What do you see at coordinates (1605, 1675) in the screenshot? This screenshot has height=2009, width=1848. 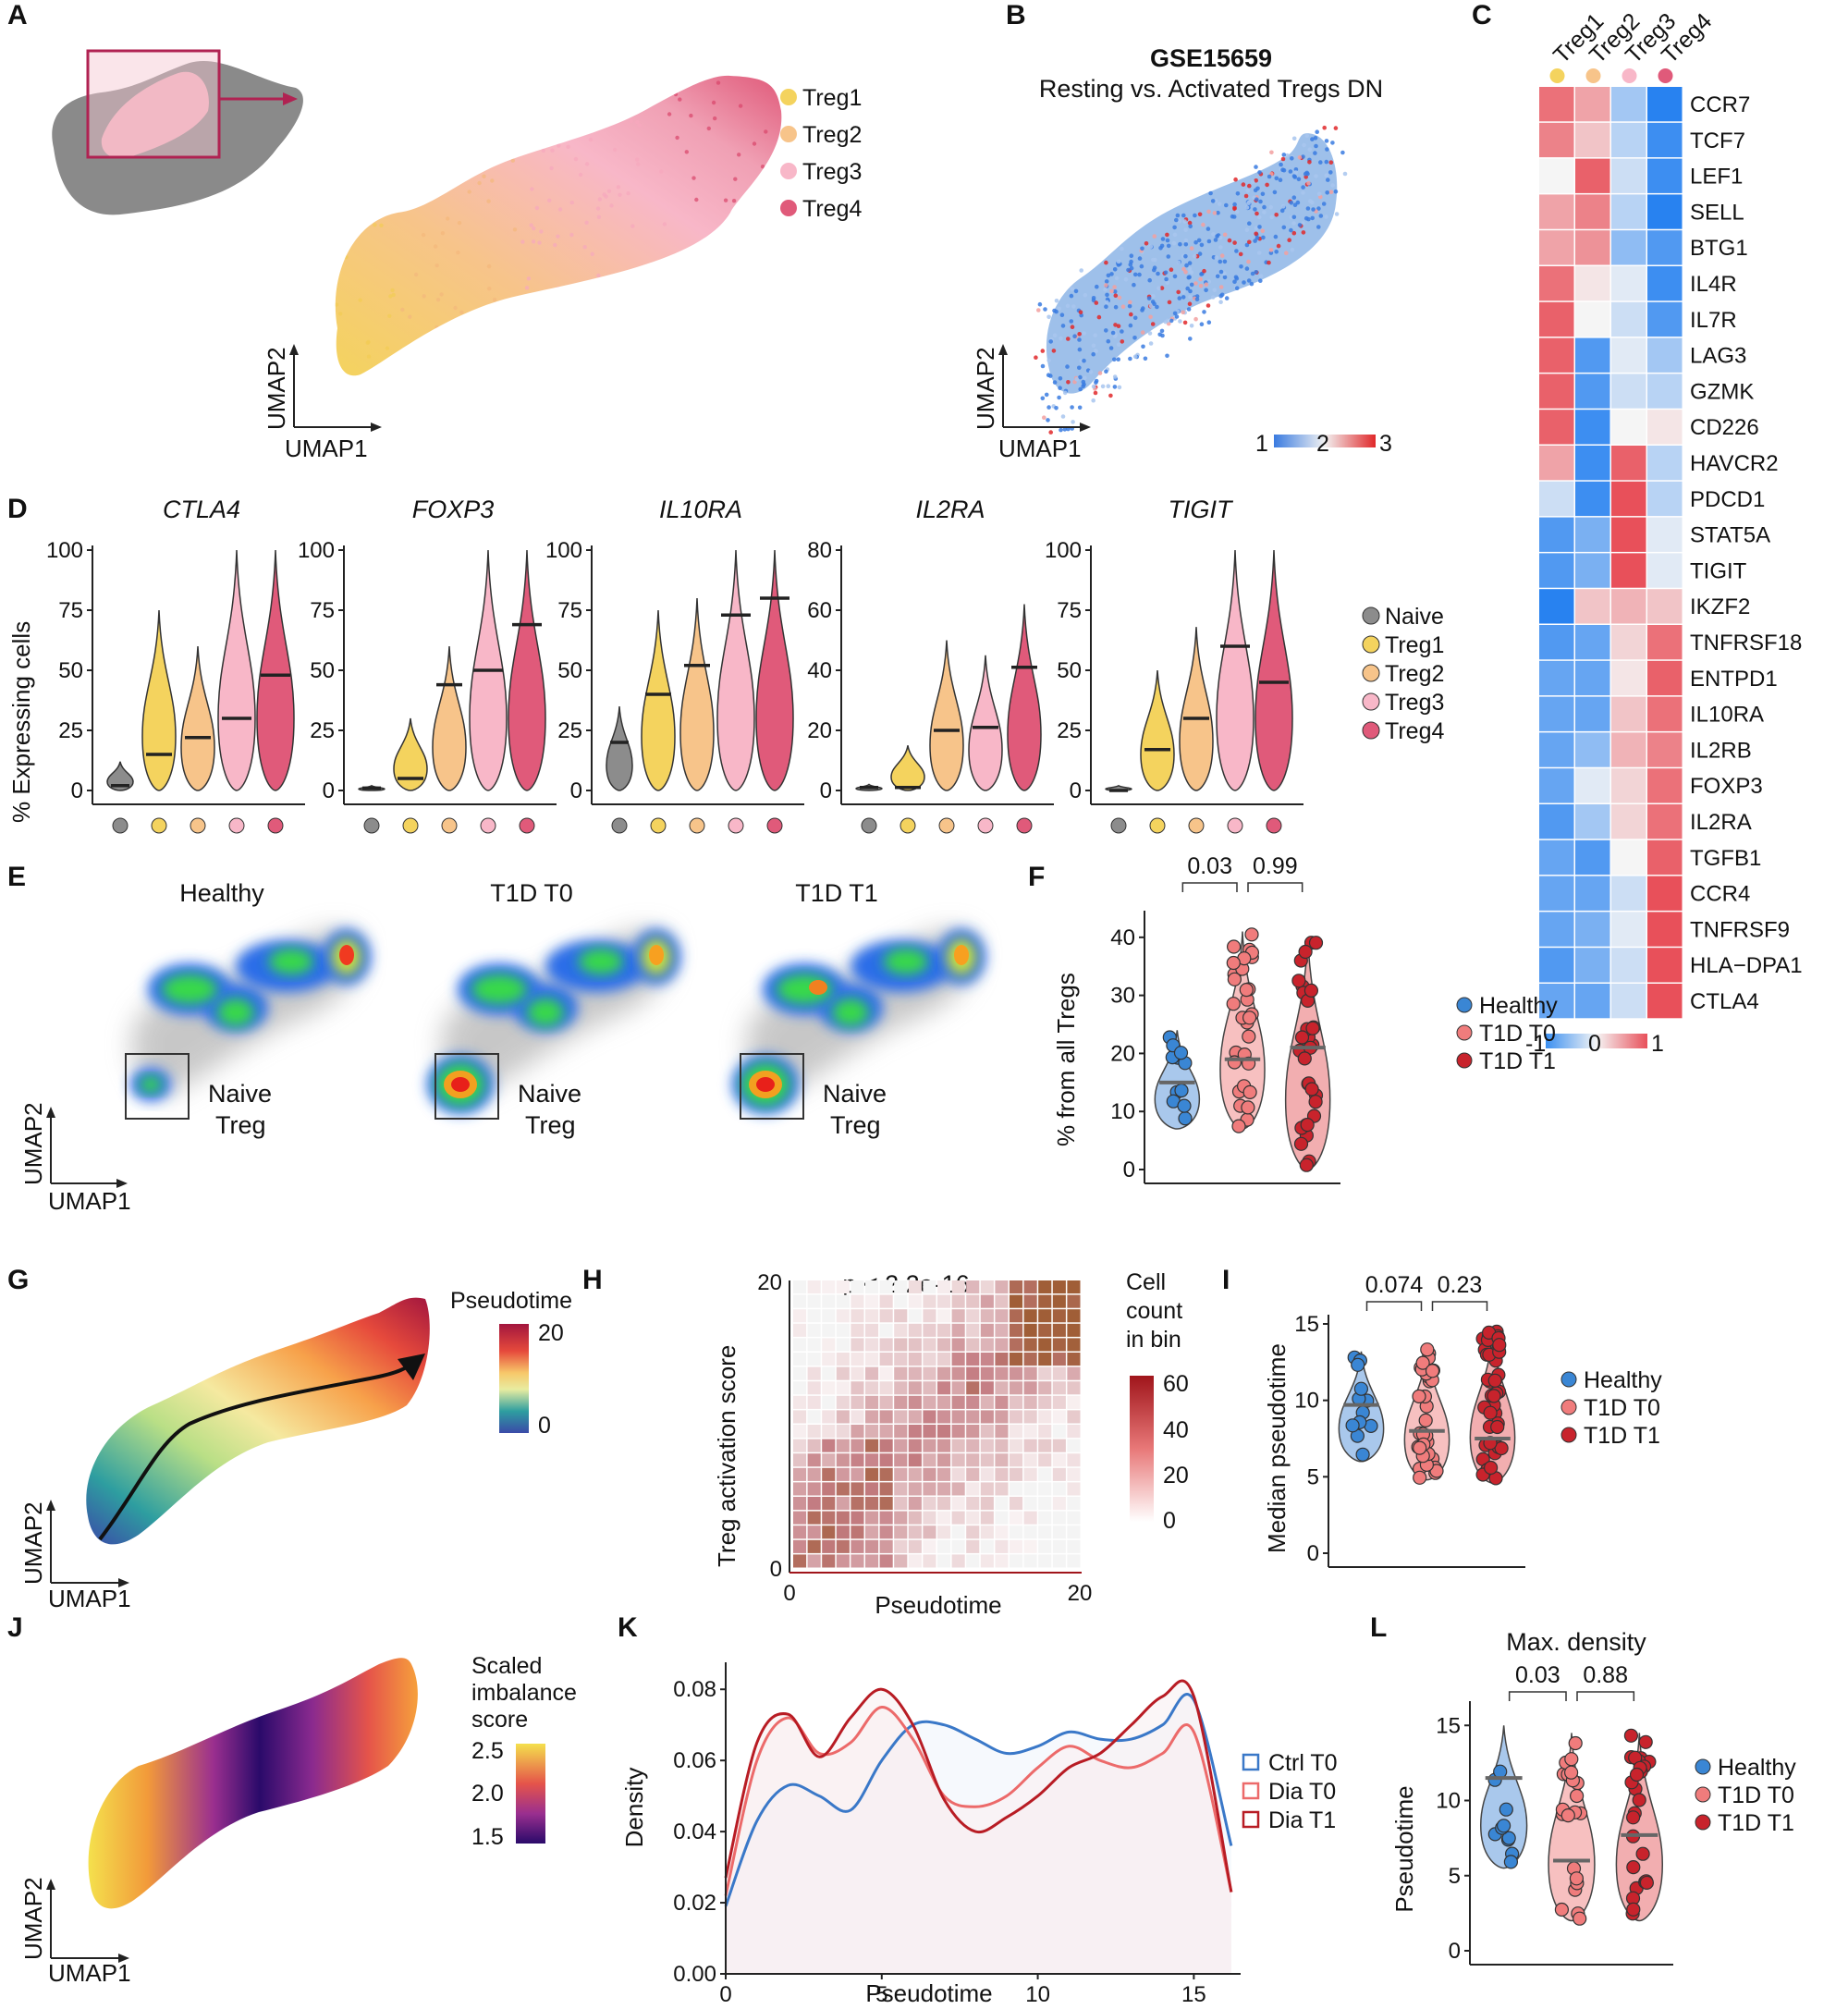 I see `p-value: 0.88` at bounding box center [1605, 1675].